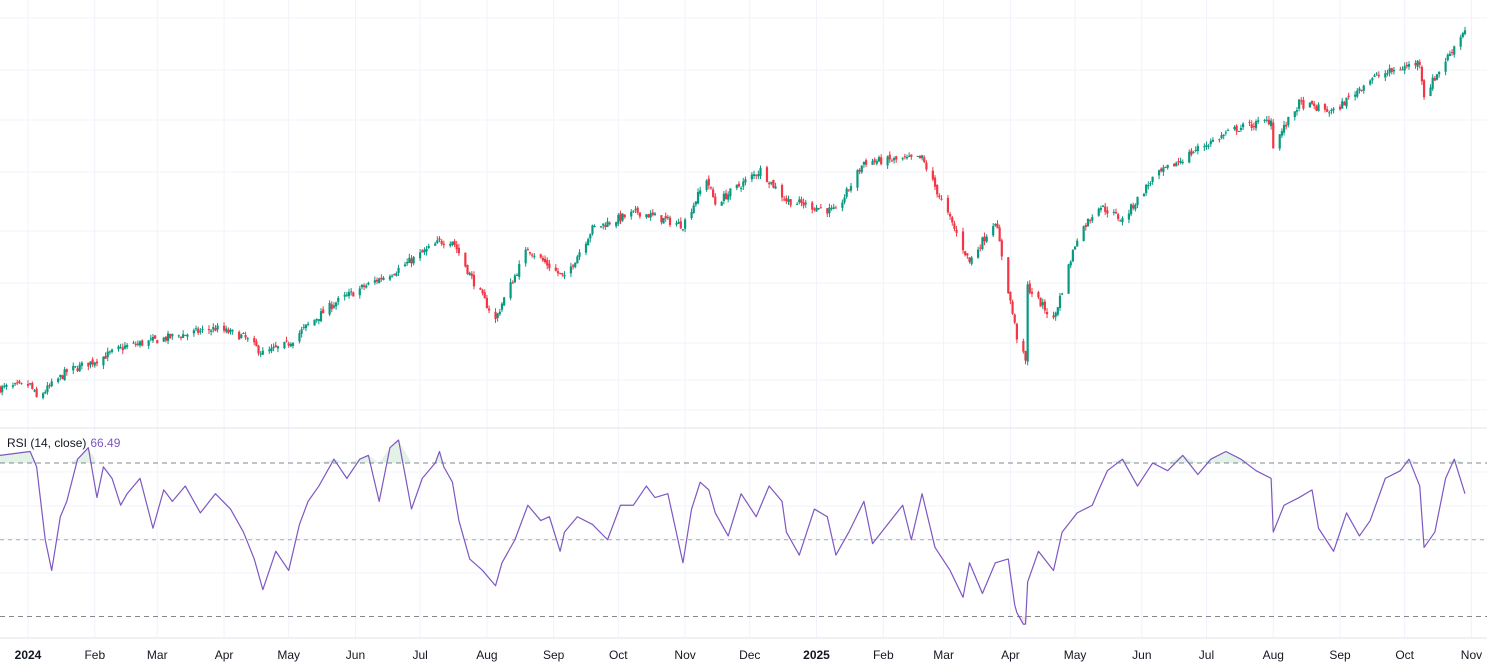 The width and height of the screenshot is (1487, 672). I want to click on rsi-oversold-fill, so click(1024, 620).